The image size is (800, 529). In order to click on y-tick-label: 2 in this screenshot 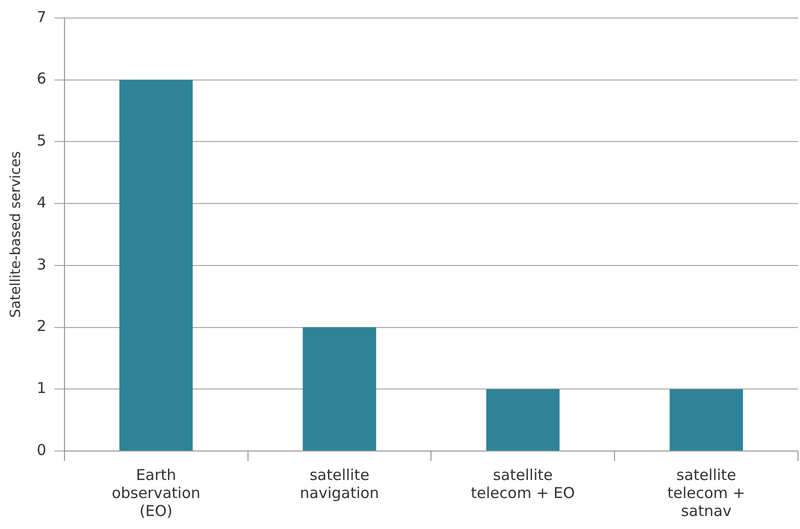, I will do `click(41, 326)`.